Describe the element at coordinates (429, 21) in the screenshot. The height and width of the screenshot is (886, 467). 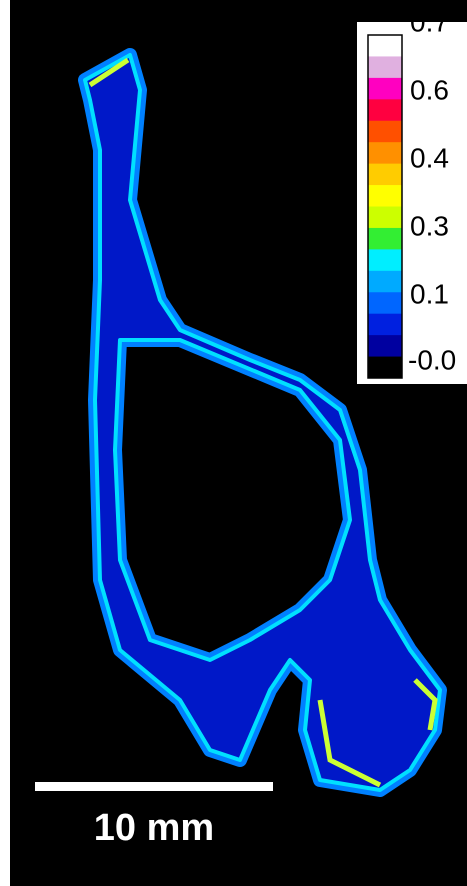
I see `colorbar-label: 0.7` at that location.